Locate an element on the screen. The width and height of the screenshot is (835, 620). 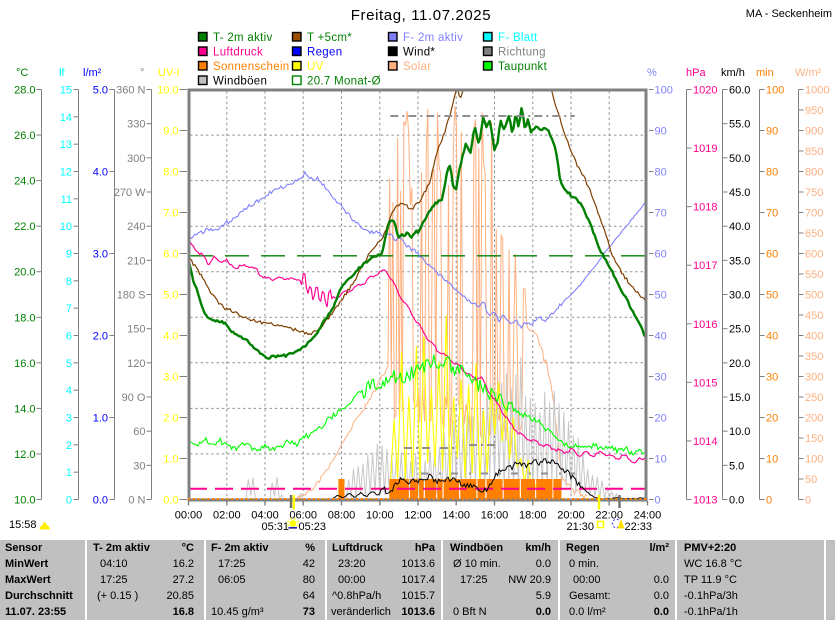
svg-text: T- 2m aktiv is located at coordinates (243, 38).